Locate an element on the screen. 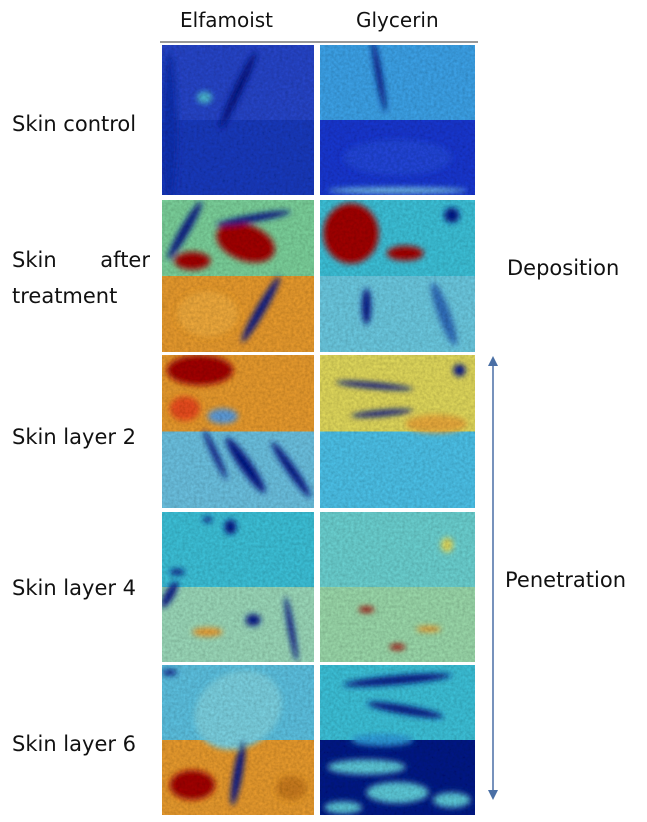 Image resolution: width=647 pixels, height=822 pixels. row-label: Skin control is located at coordinates (74, 124).